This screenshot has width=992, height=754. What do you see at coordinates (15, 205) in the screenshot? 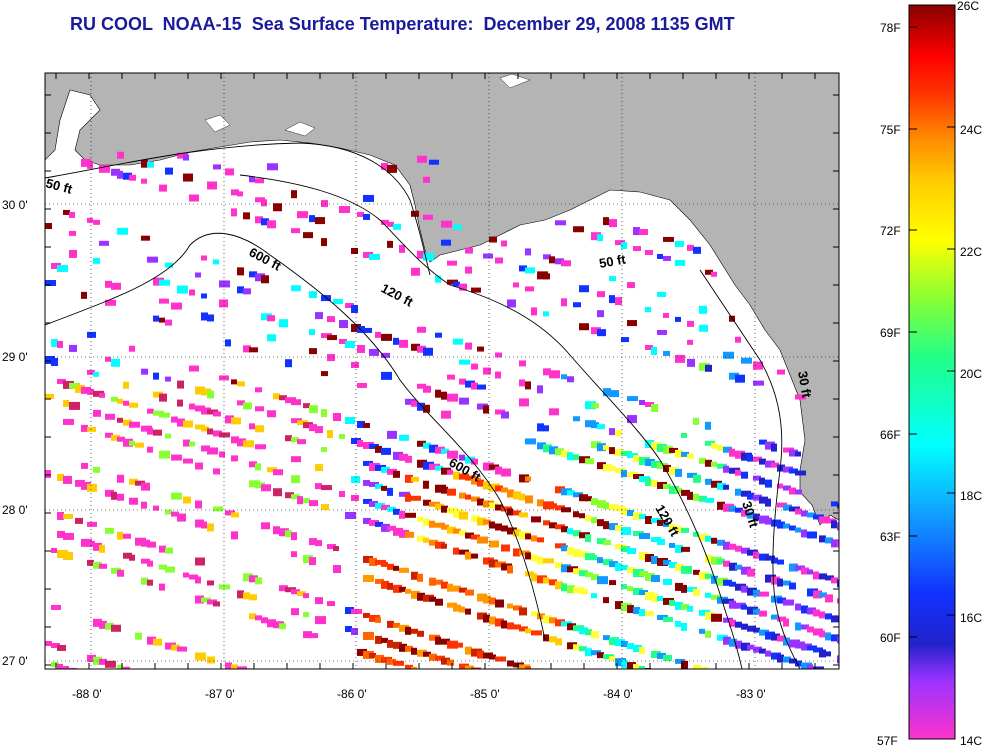
I see `lat-tick-label: 30 0'` at bounding box center [15, 205].